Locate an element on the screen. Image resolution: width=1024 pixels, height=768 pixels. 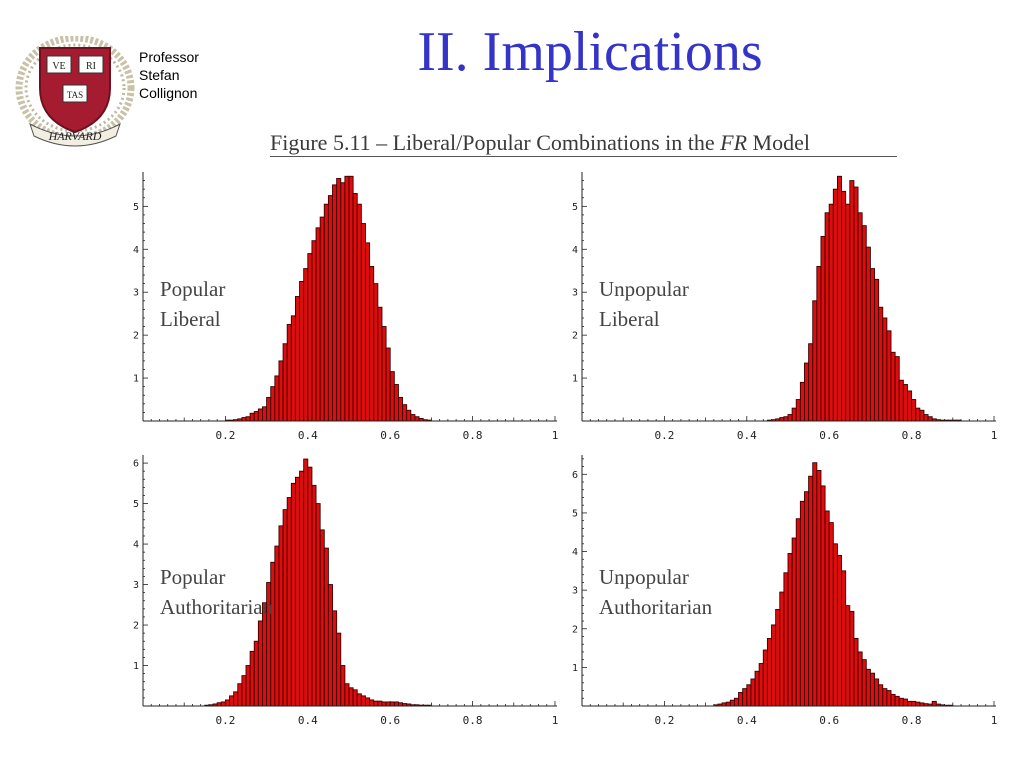
histogram-panel-popular-liberal: 0.2 0.4 0.6 0.8 1 1 2 3 4 5 Popular Liberal is located at coordinates (345, 307).